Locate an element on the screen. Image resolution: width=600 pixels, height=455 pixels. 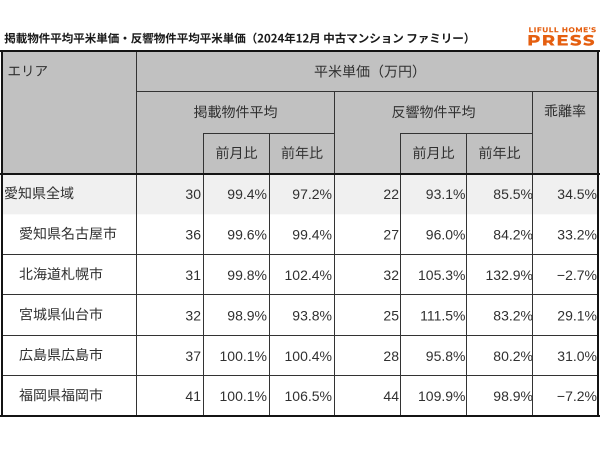
svg-text: 132.9% is located at coordinates (509, 275).